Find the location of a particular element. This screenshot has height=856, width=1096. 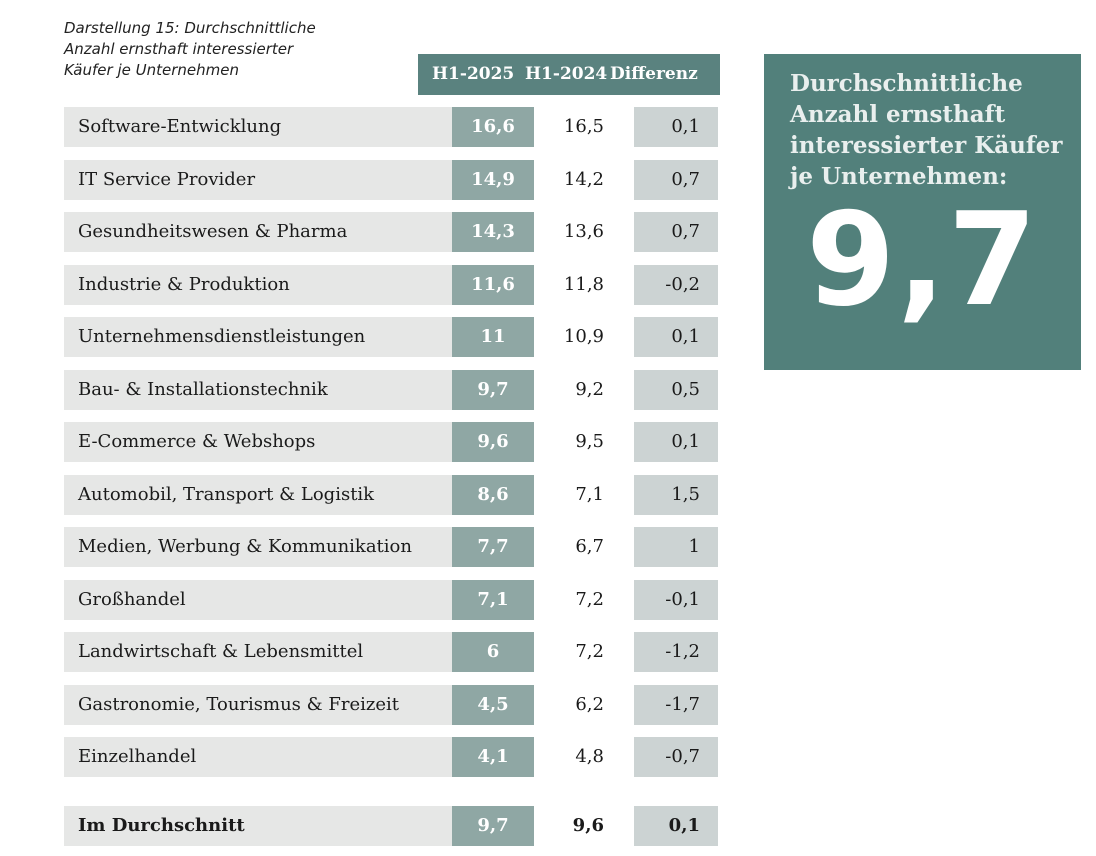

header-h2025: H1-2025 is located at coordinates (473, 74).